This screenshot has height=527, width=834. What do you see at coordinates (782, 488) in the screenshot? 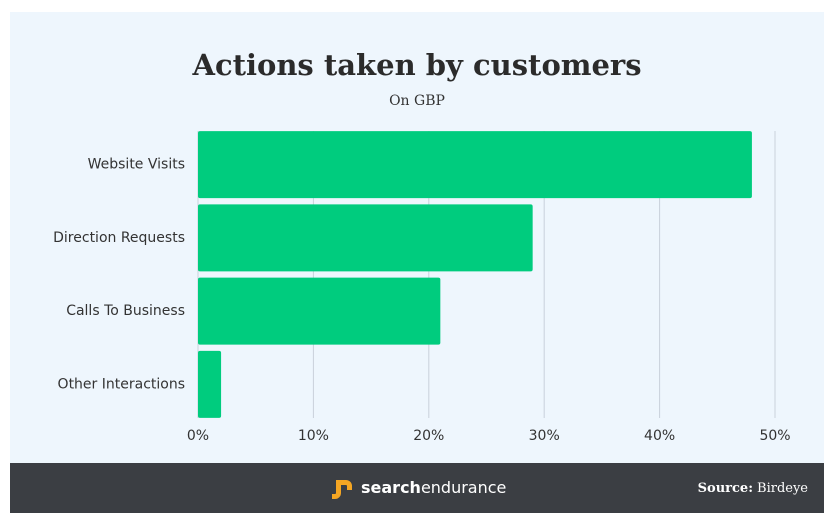
I see `source-name: Birdeye` at bounding box center [782, 488].